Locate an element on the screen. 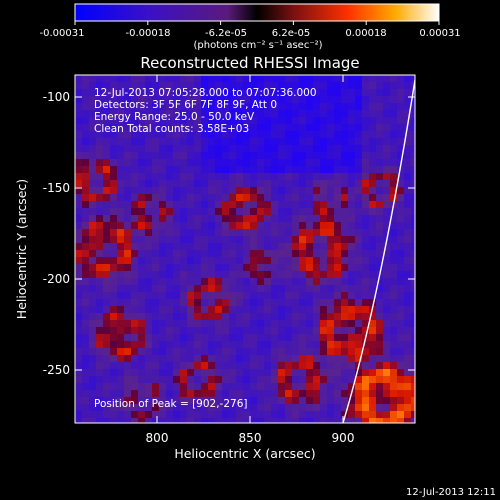 The image size is (500, 500). x-tick-label-0: 800 is located at coordinates (157, 438).